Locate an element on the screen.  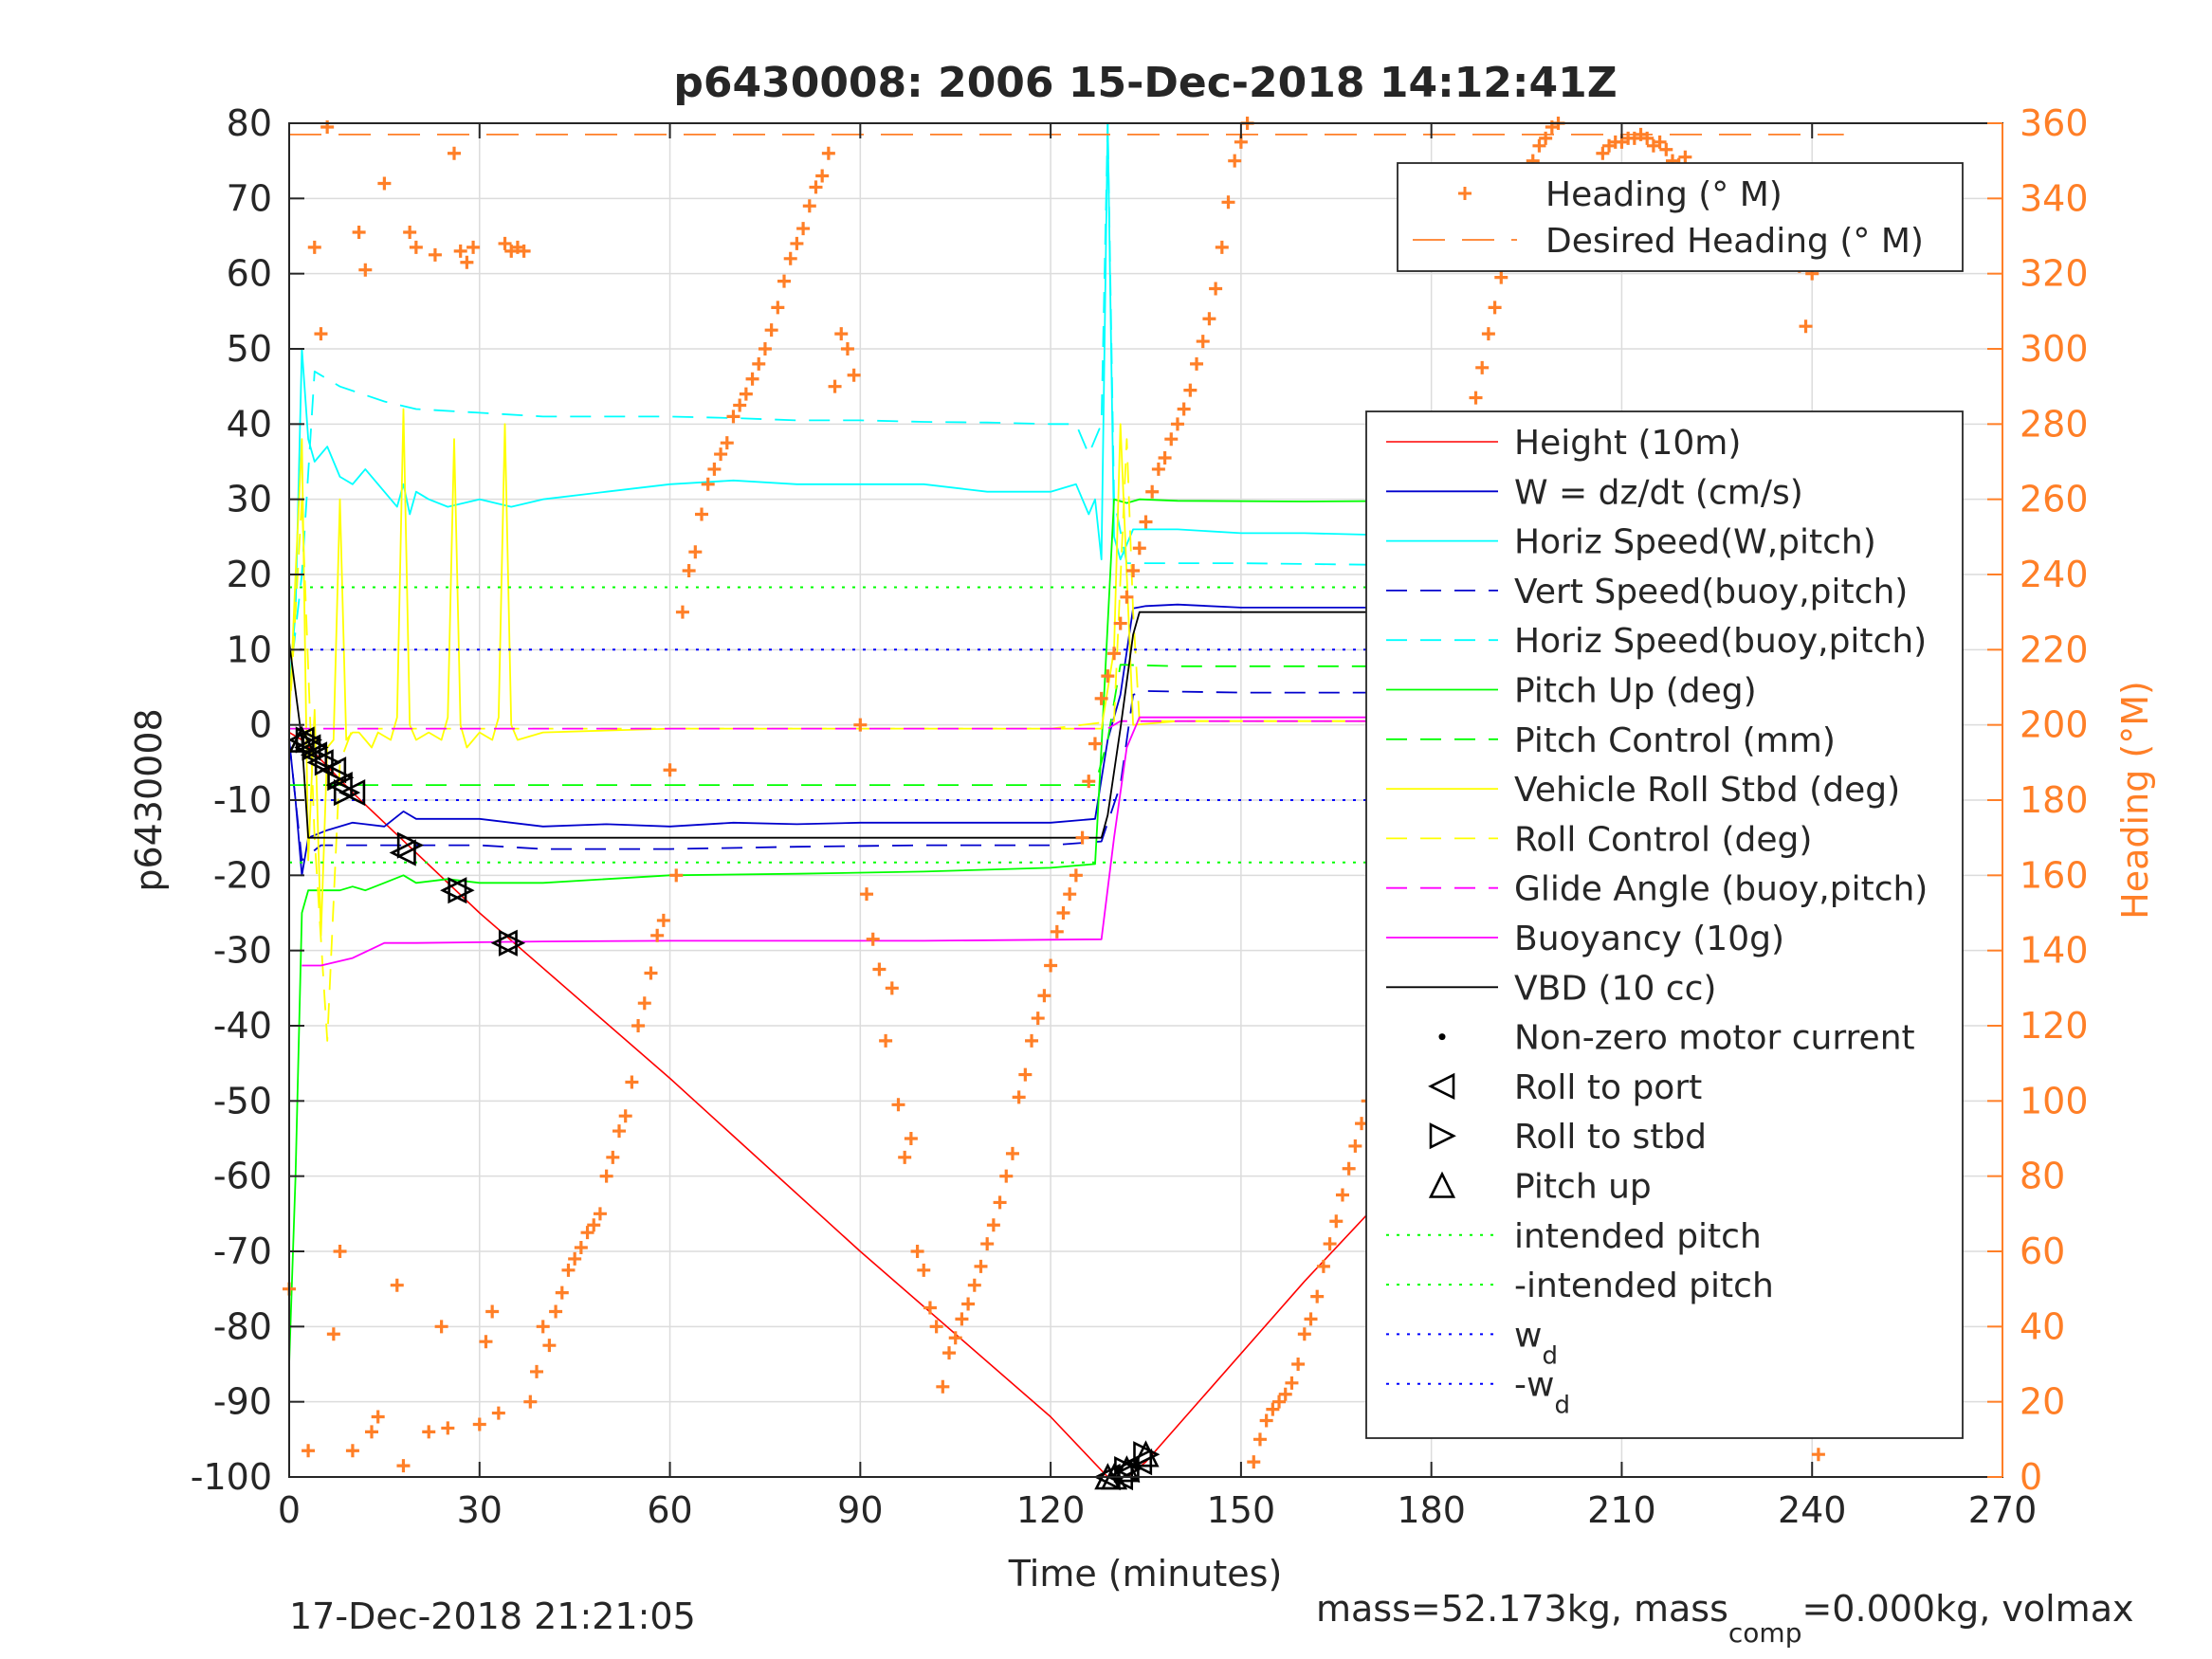
y-tick-label: 80 is located at coordinates (249, 123).